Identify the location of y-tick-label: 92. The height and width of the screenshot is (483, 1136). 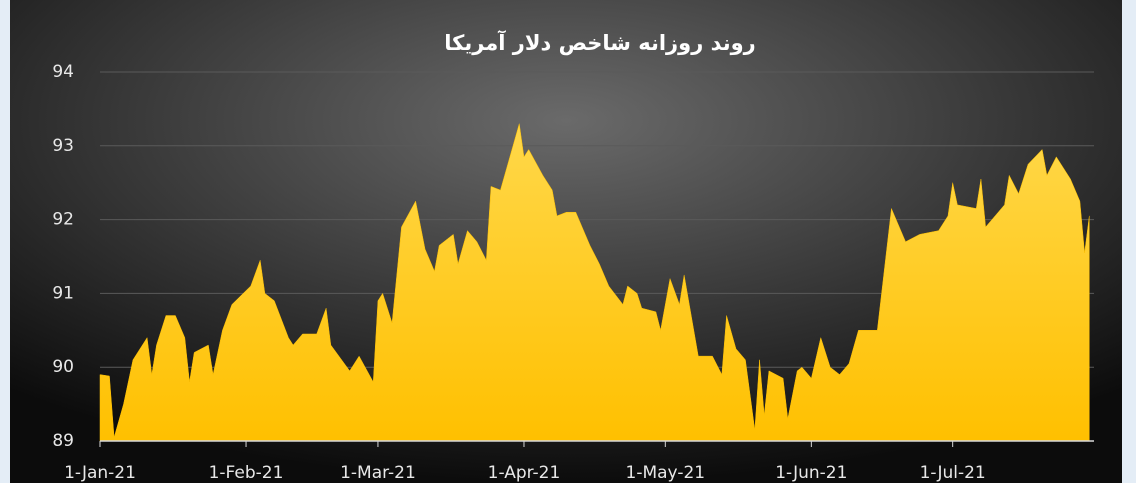
(63, 220).